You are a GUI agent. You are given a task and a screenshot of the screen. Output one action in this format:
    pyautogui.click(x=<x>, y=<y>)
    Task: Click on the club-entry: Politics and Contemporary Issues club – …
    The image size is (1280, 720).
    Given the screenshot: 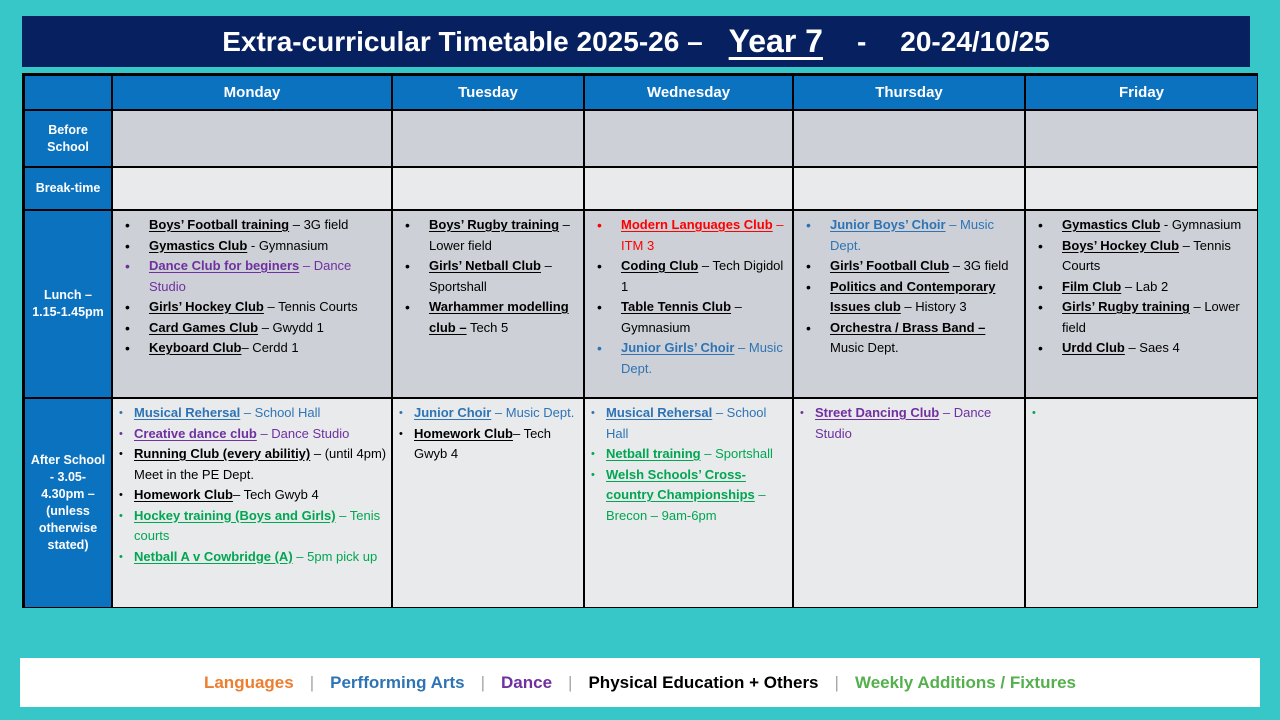 What is the action you would take?
    pyautogui.click(x=909, y=297)
    